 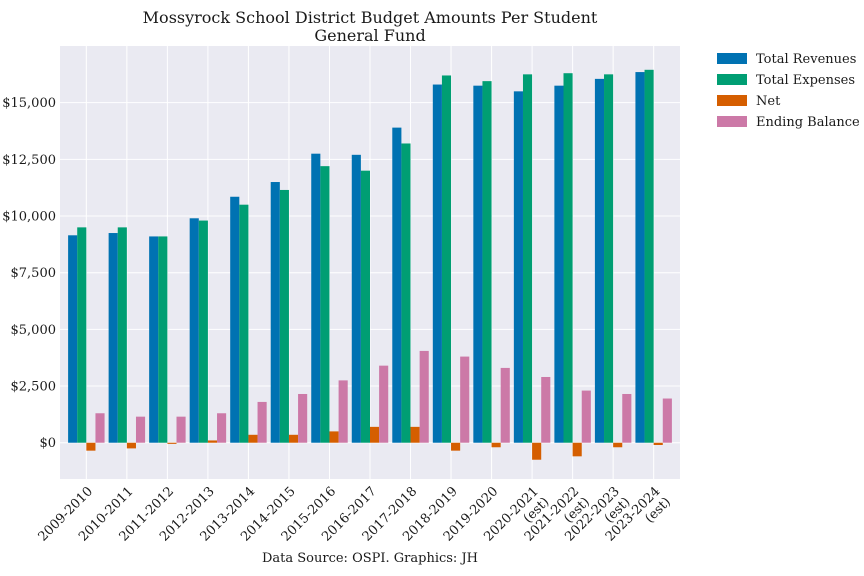 What do you see at coordinates (805, 80) in the screenshot?
I see `legend-label: Total Expenses` at bounding box center [805, 80].